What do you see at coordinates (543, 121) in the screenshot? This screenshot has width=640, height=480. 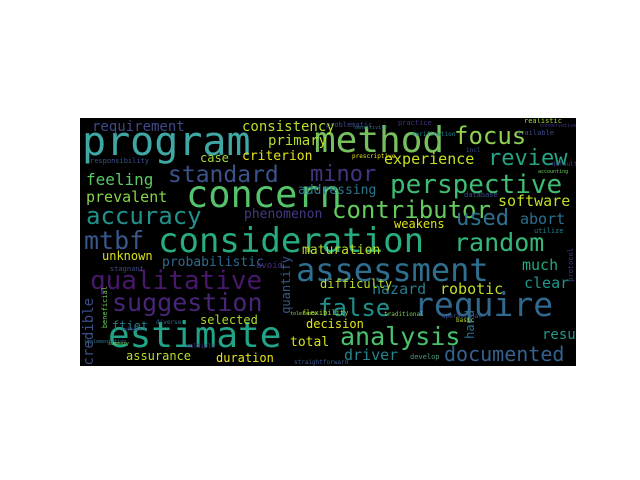 I see `word-realistic: realistic` at bounding box center [543, 121].